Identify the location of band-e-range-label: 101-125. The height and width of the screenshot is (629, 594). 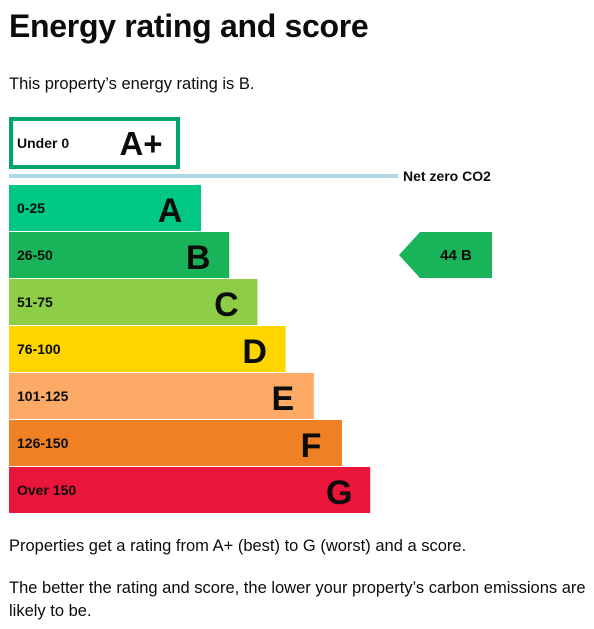
(43, 396).